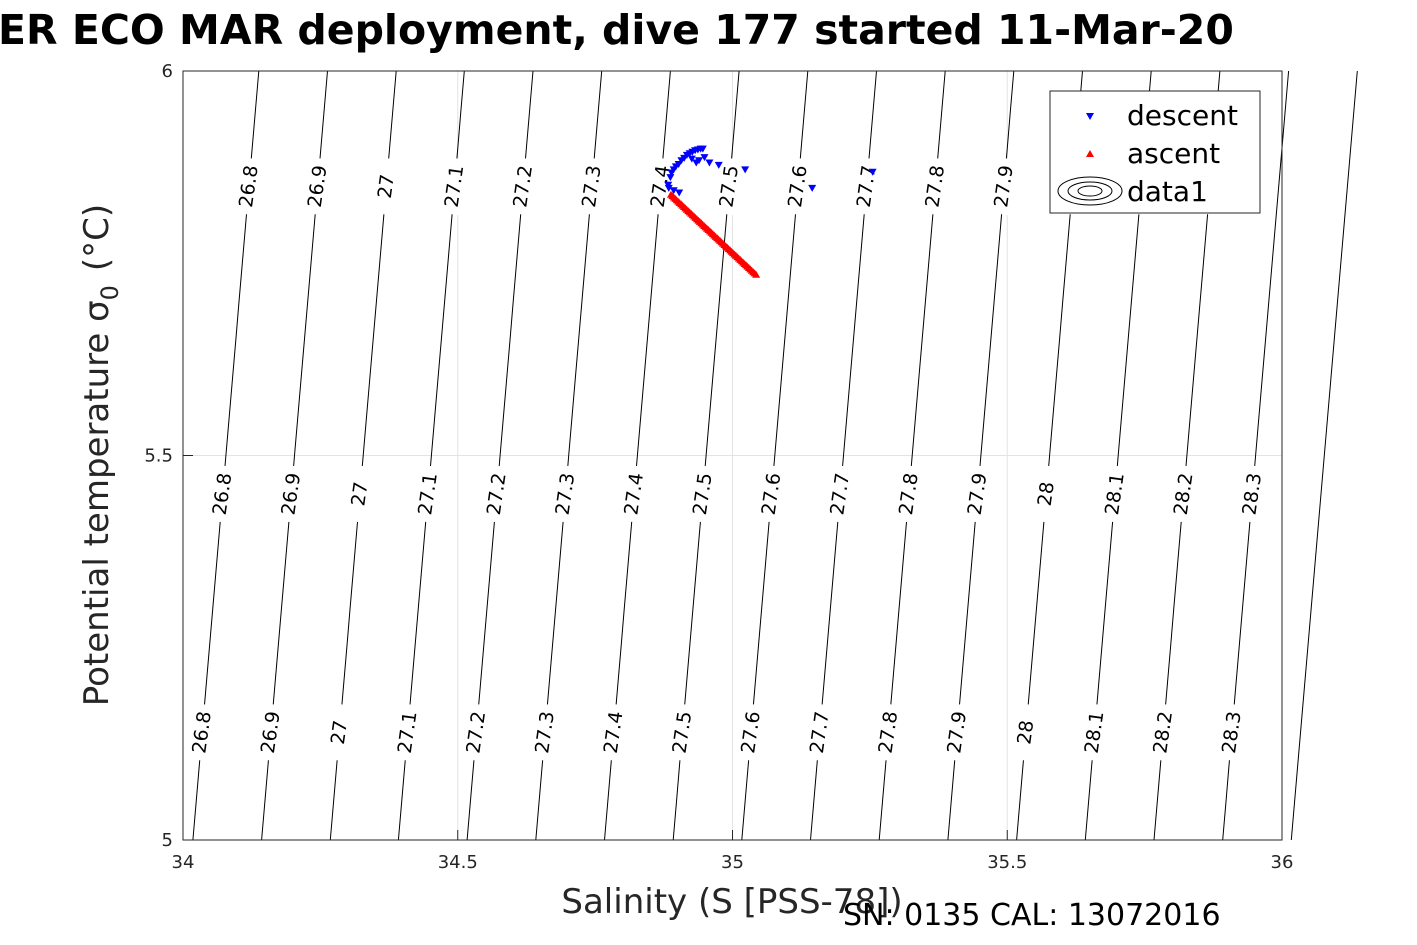 The image size is (1417, 945). What do you see at coordinates (1090, 153) in the screenshot?
I see `legend-ascent-marker` at bounding box center [1090, 153].